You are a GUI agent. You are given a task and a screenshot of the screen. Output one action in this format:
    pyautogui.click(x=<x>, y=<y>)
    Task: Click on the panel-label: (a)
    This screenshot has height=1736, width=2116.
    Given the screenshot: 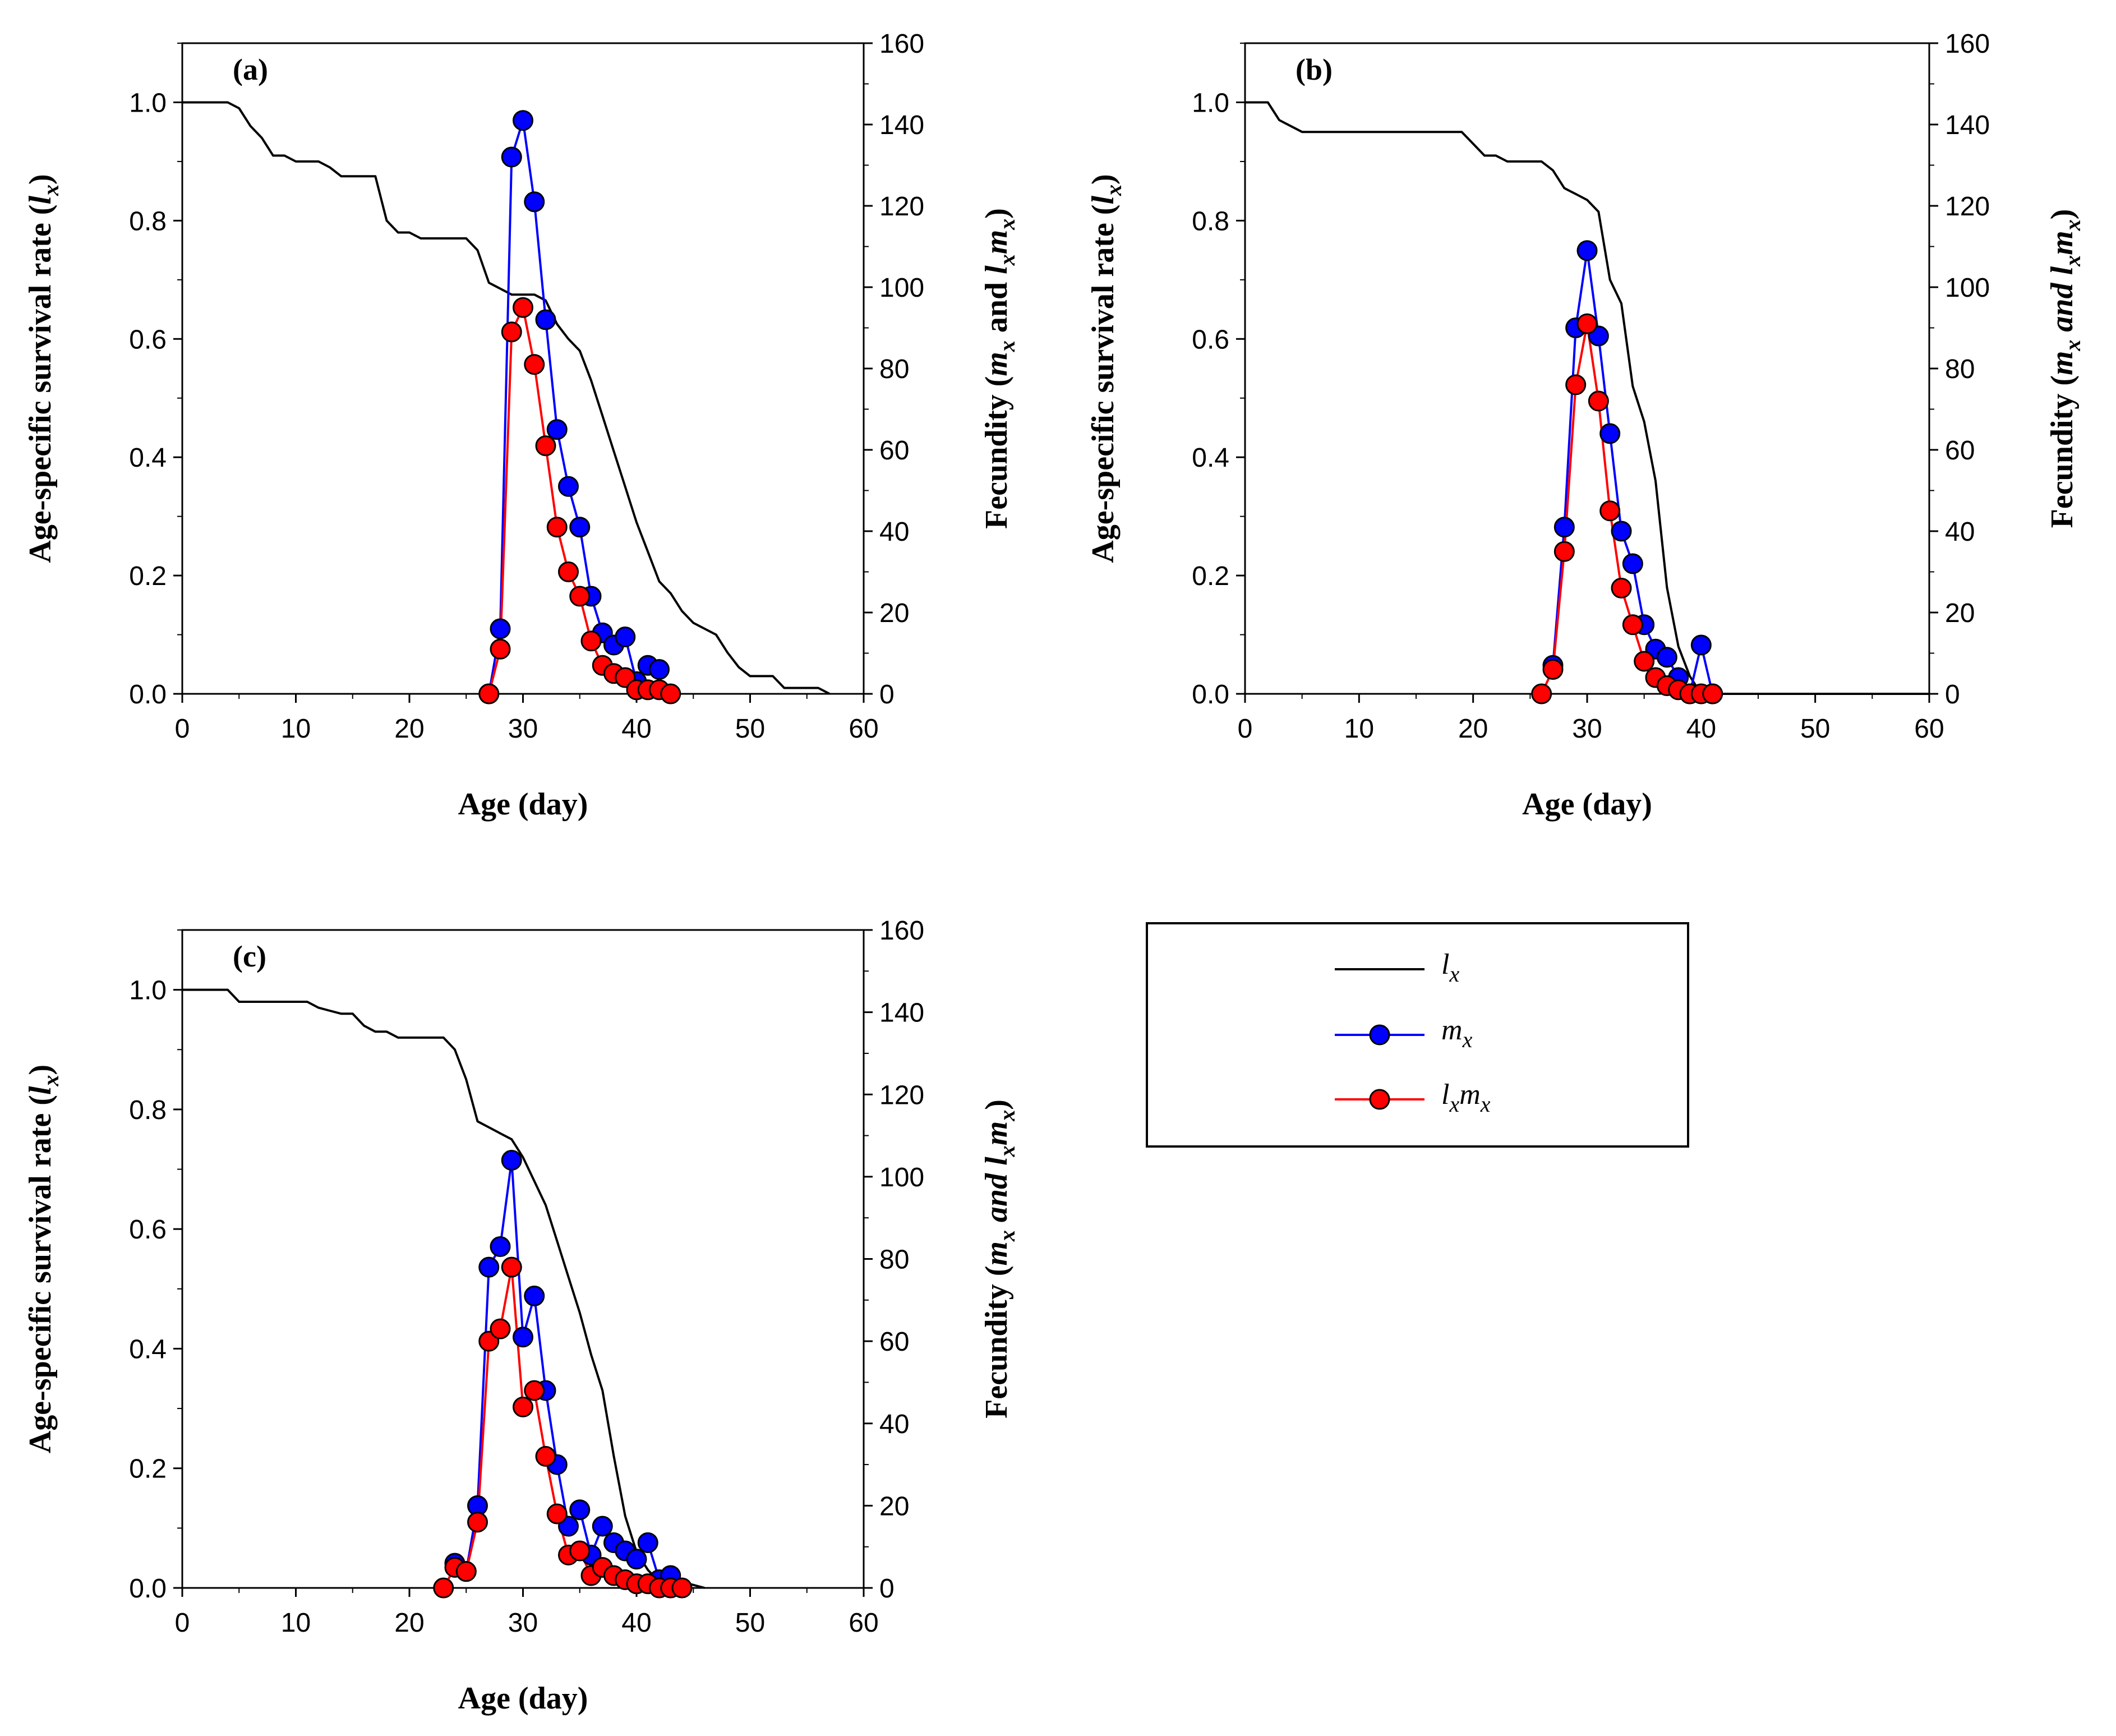 What is the action you would take?
    pyautogui.click(x=250, y=69)
    